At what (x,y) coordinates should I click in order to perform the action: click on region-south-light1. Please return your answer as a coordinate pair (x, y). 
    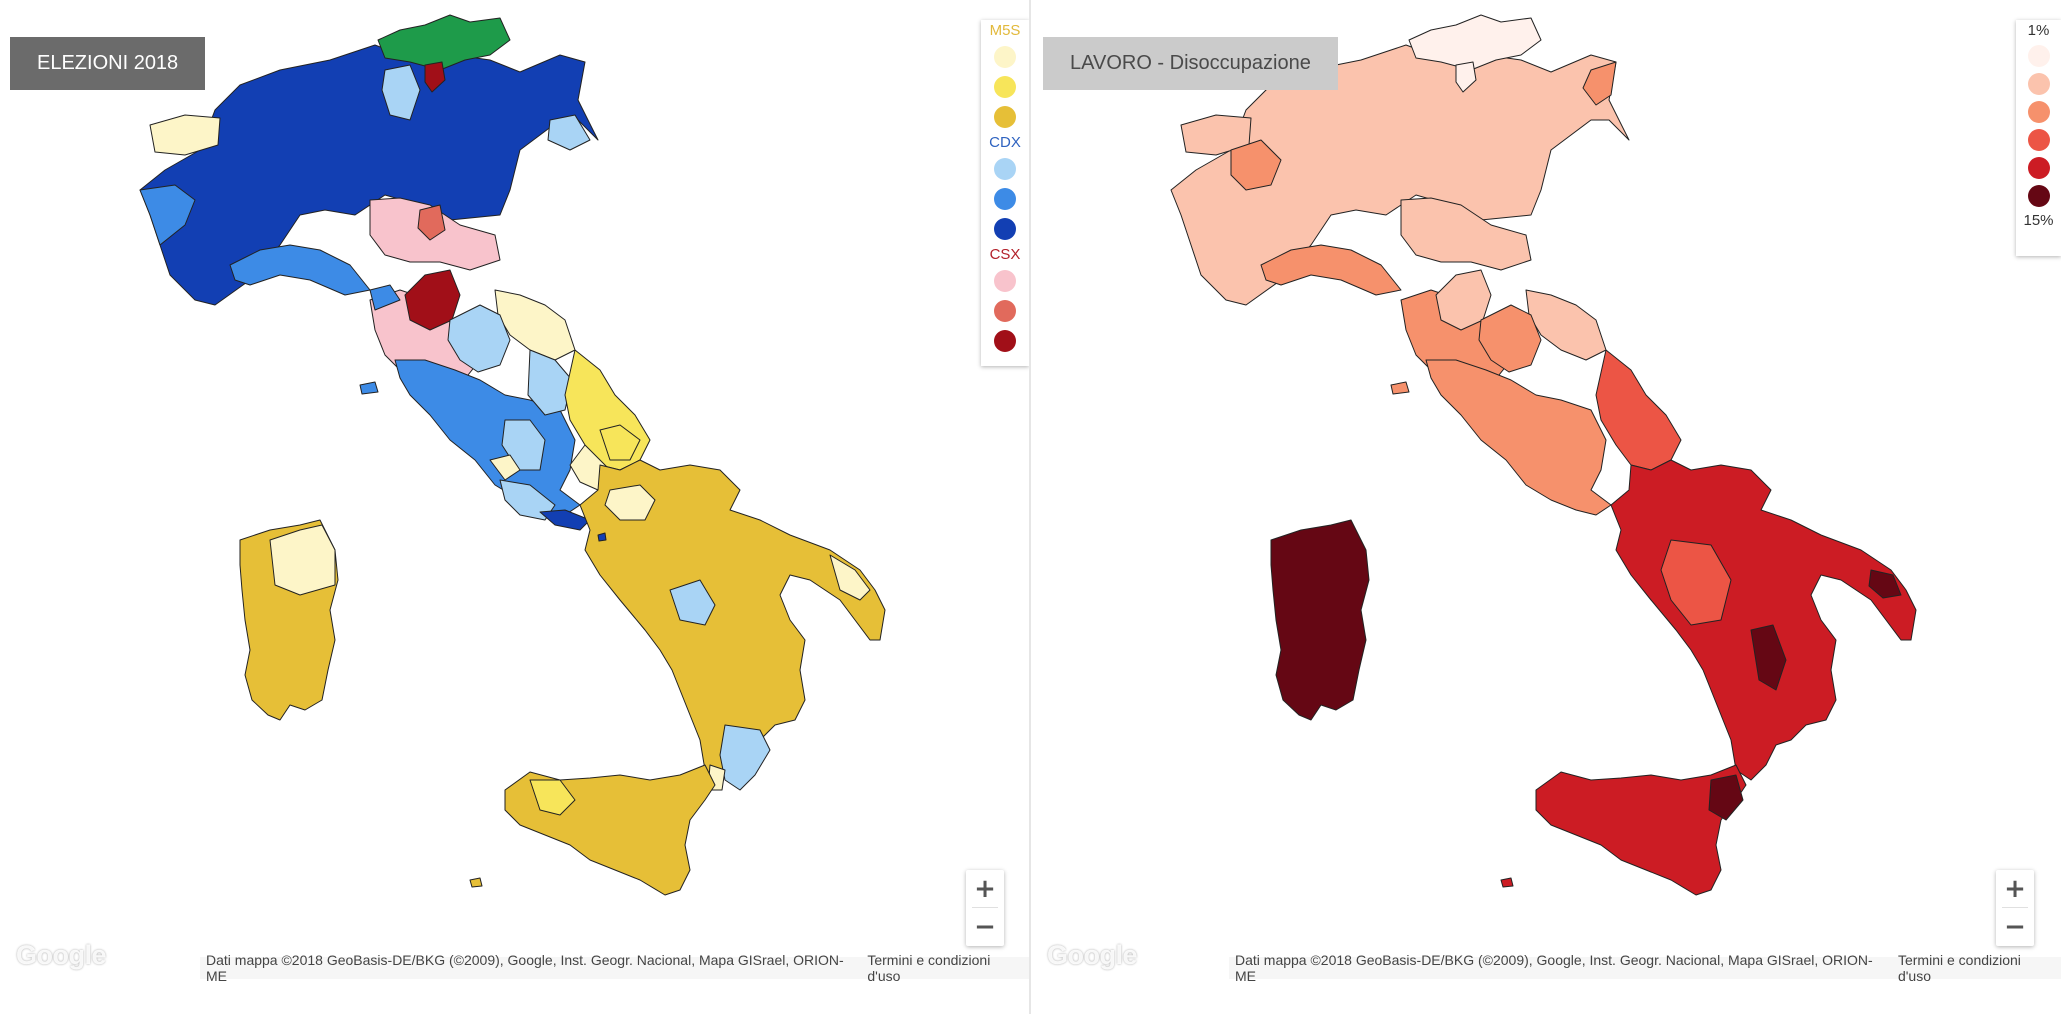
    Looking at the image, I should click on (630, 502).